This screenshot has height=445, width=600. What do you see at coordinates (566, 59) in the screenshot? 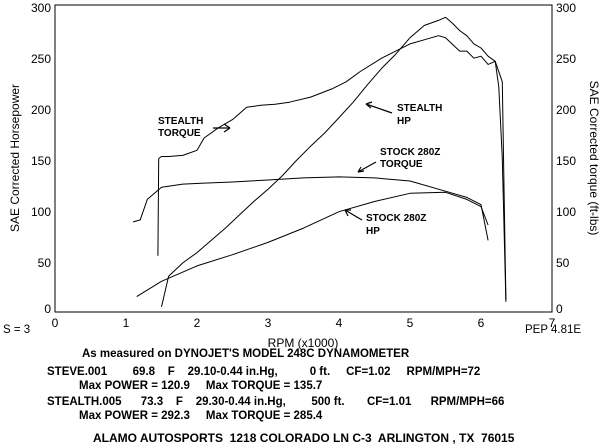
I see `y-right-tick: 250` at bounding box center [566, 59].